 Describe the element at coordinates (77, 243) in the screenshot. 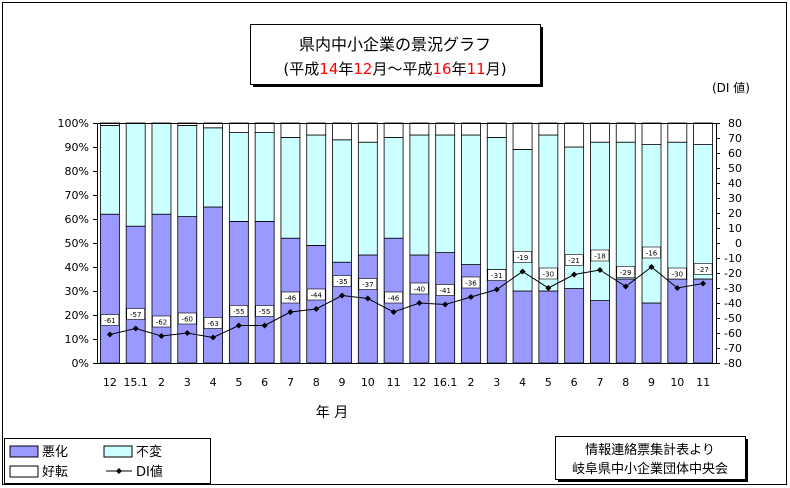

I see `y-tick-label-left: 50%` at that location.